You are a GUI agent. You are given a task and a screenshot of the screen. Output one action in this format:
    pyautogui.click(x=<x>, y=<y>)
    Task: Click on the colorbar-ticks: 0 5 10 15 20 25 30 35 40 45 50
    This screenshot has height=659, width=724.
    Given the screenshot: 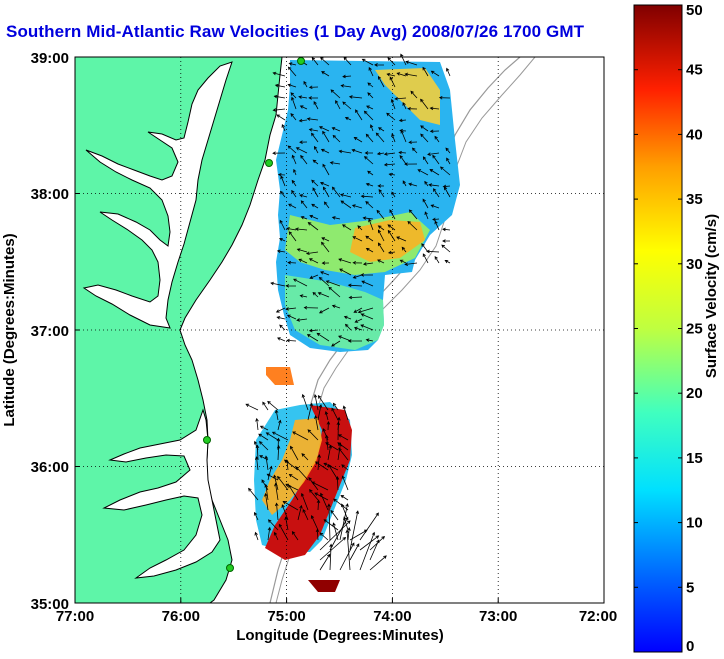 What is the action you would take?
    pyautogui.click(x=668, y=328)
    